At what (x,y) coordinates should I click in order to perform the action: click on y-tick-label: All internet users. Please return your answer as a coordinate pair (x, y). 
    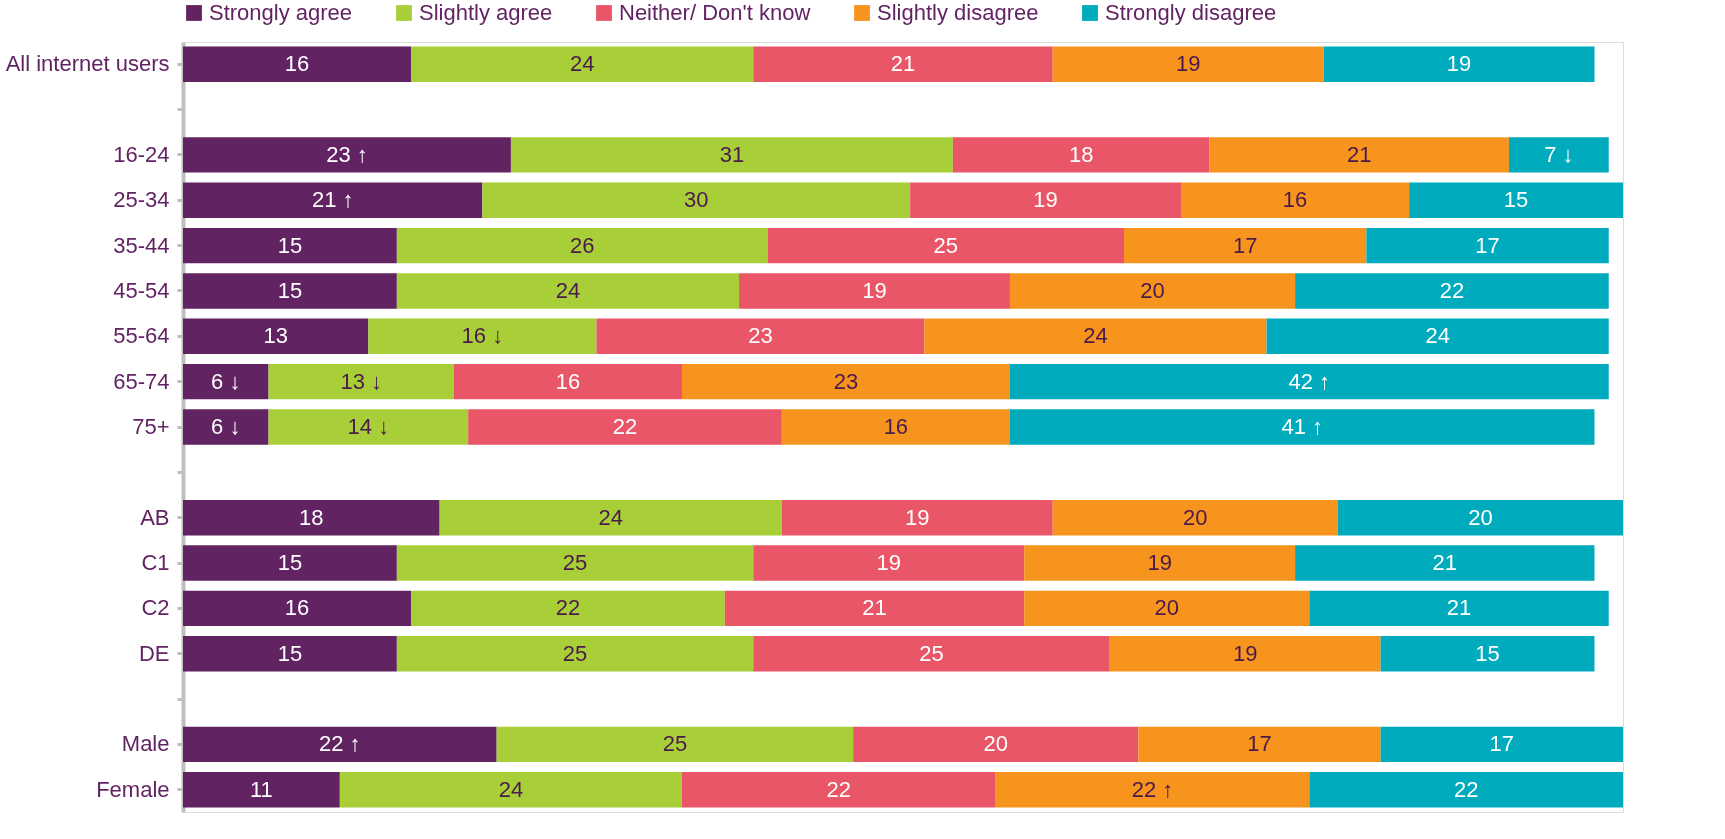
    Looking at the image, I should click on (87, 64).